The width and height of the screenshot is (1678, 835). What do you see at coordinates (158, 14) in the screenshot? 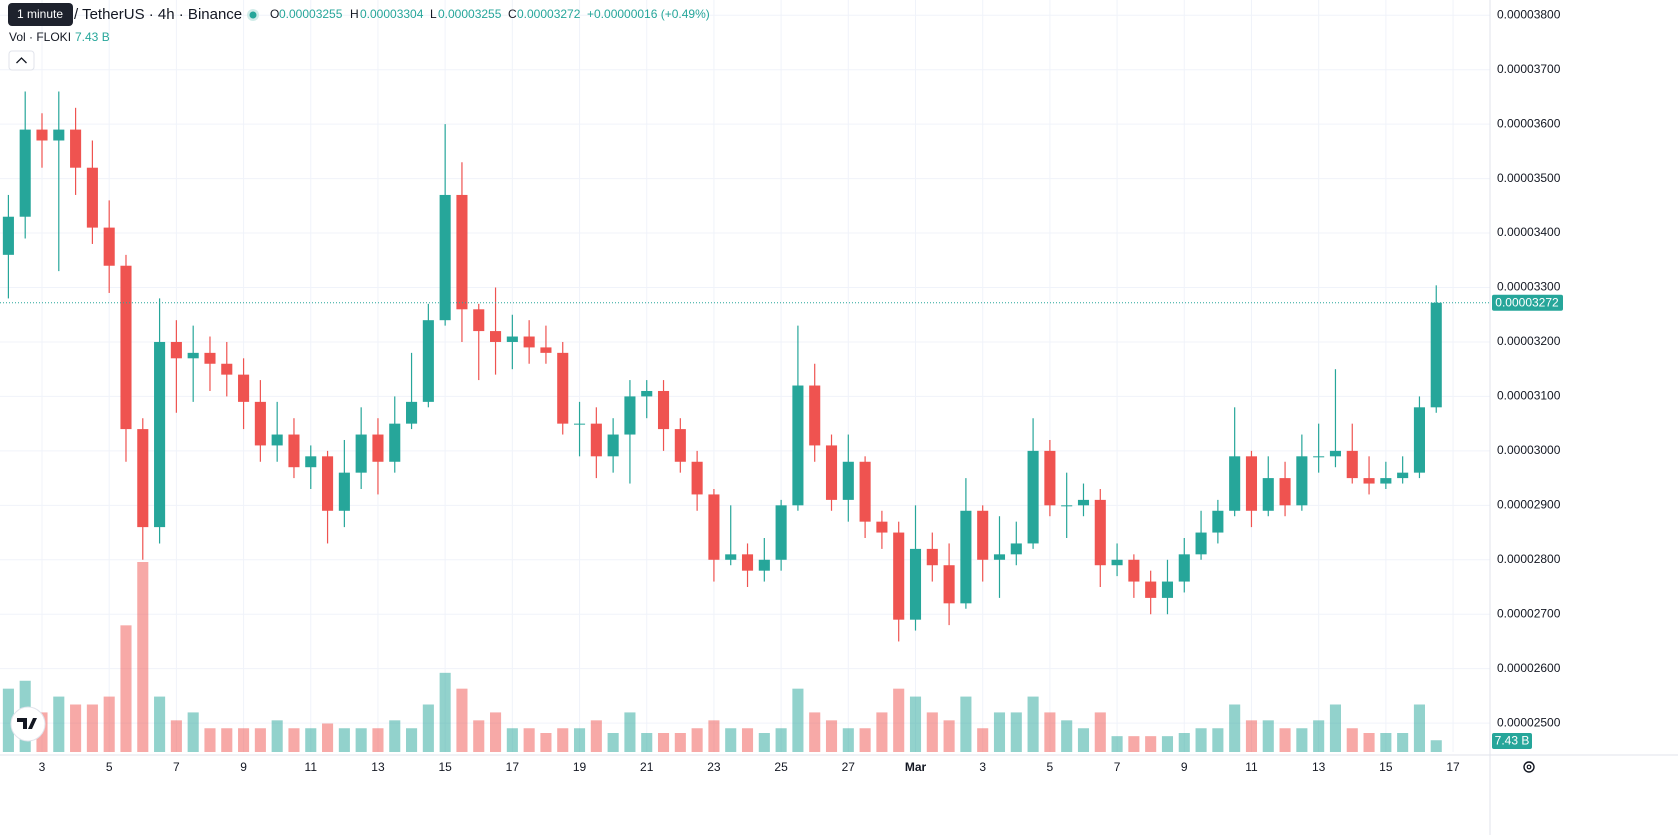
I see `symbol: / TetherUS · 4h · Binance` at bounding box center [158, 14].